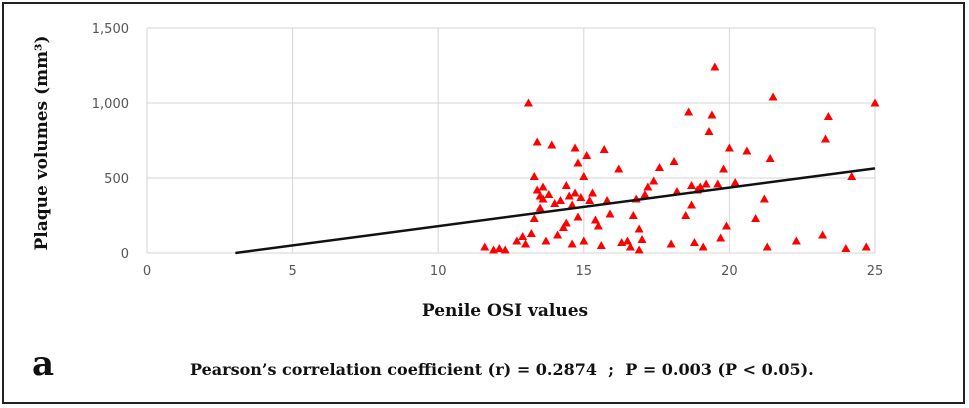  I want to click on panel-label: a, so click(43, 364).